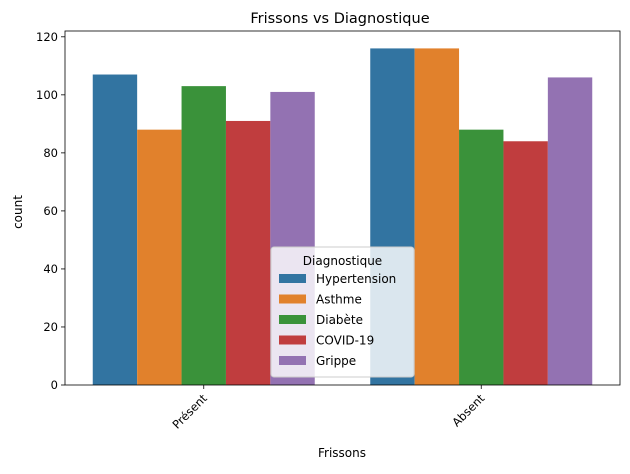 The width and height of the screenshot is (630, 474). I want to click on legend-label: Diabète, so click(339, 320).